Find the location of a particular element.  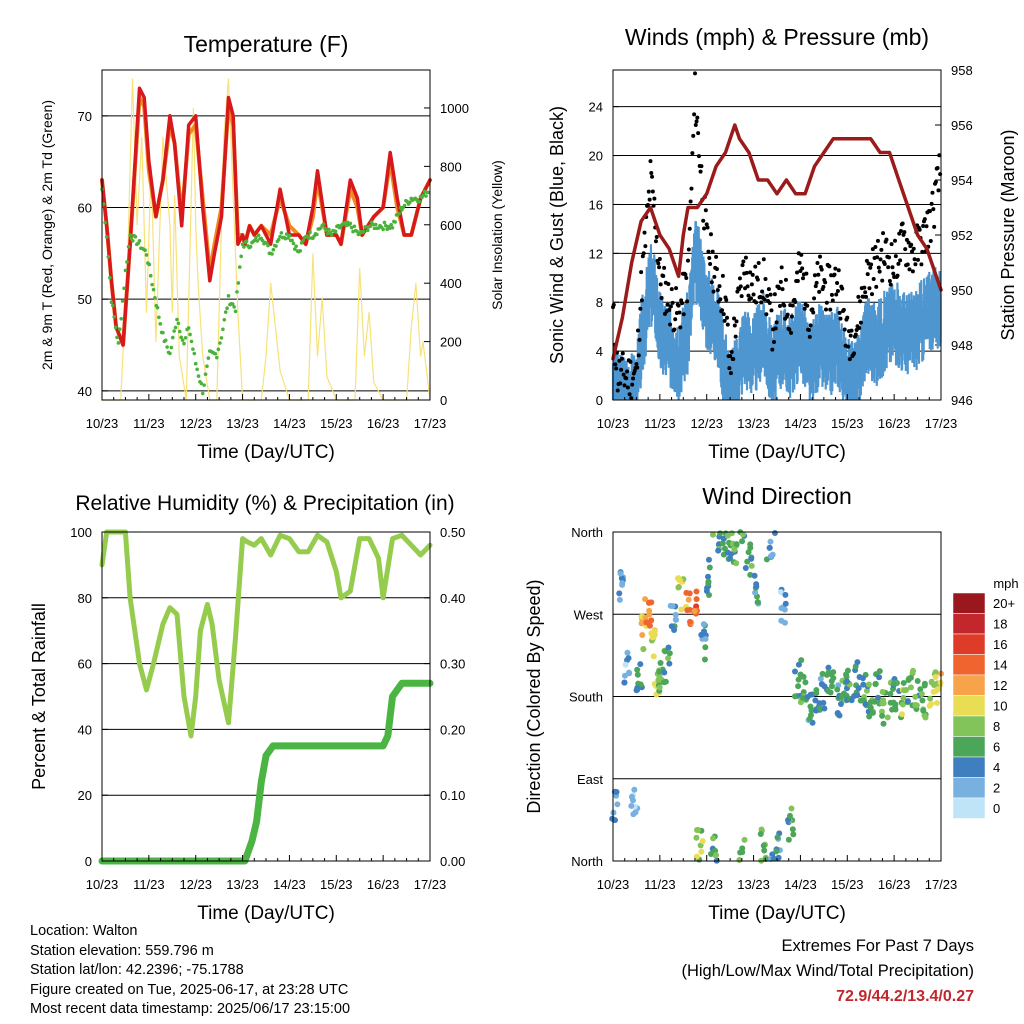

dir-ytick-label: North is located at coordinates (587, 861).